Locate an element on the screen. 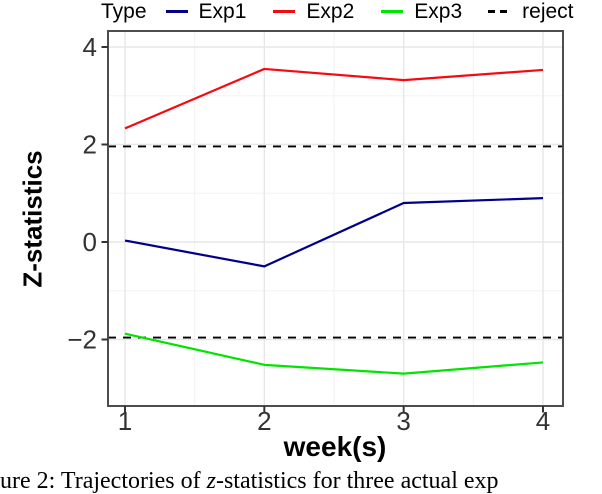  legend-item-label: Exp1 is located at coordinates (222, 11).